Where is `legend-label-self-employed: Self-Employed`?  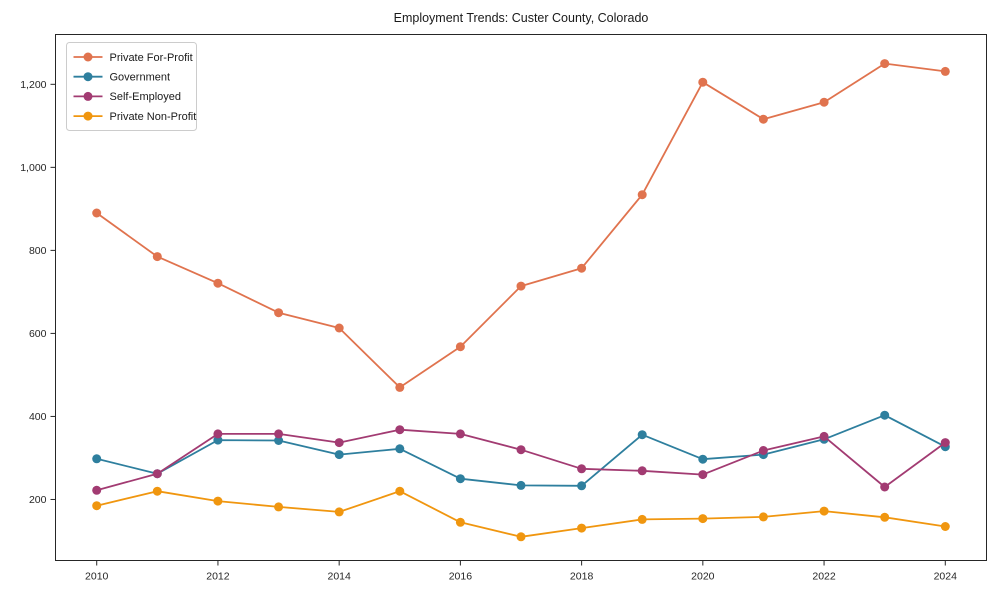 legend-label-self-employed: Self-Employed is located at coordinates (146, 97).